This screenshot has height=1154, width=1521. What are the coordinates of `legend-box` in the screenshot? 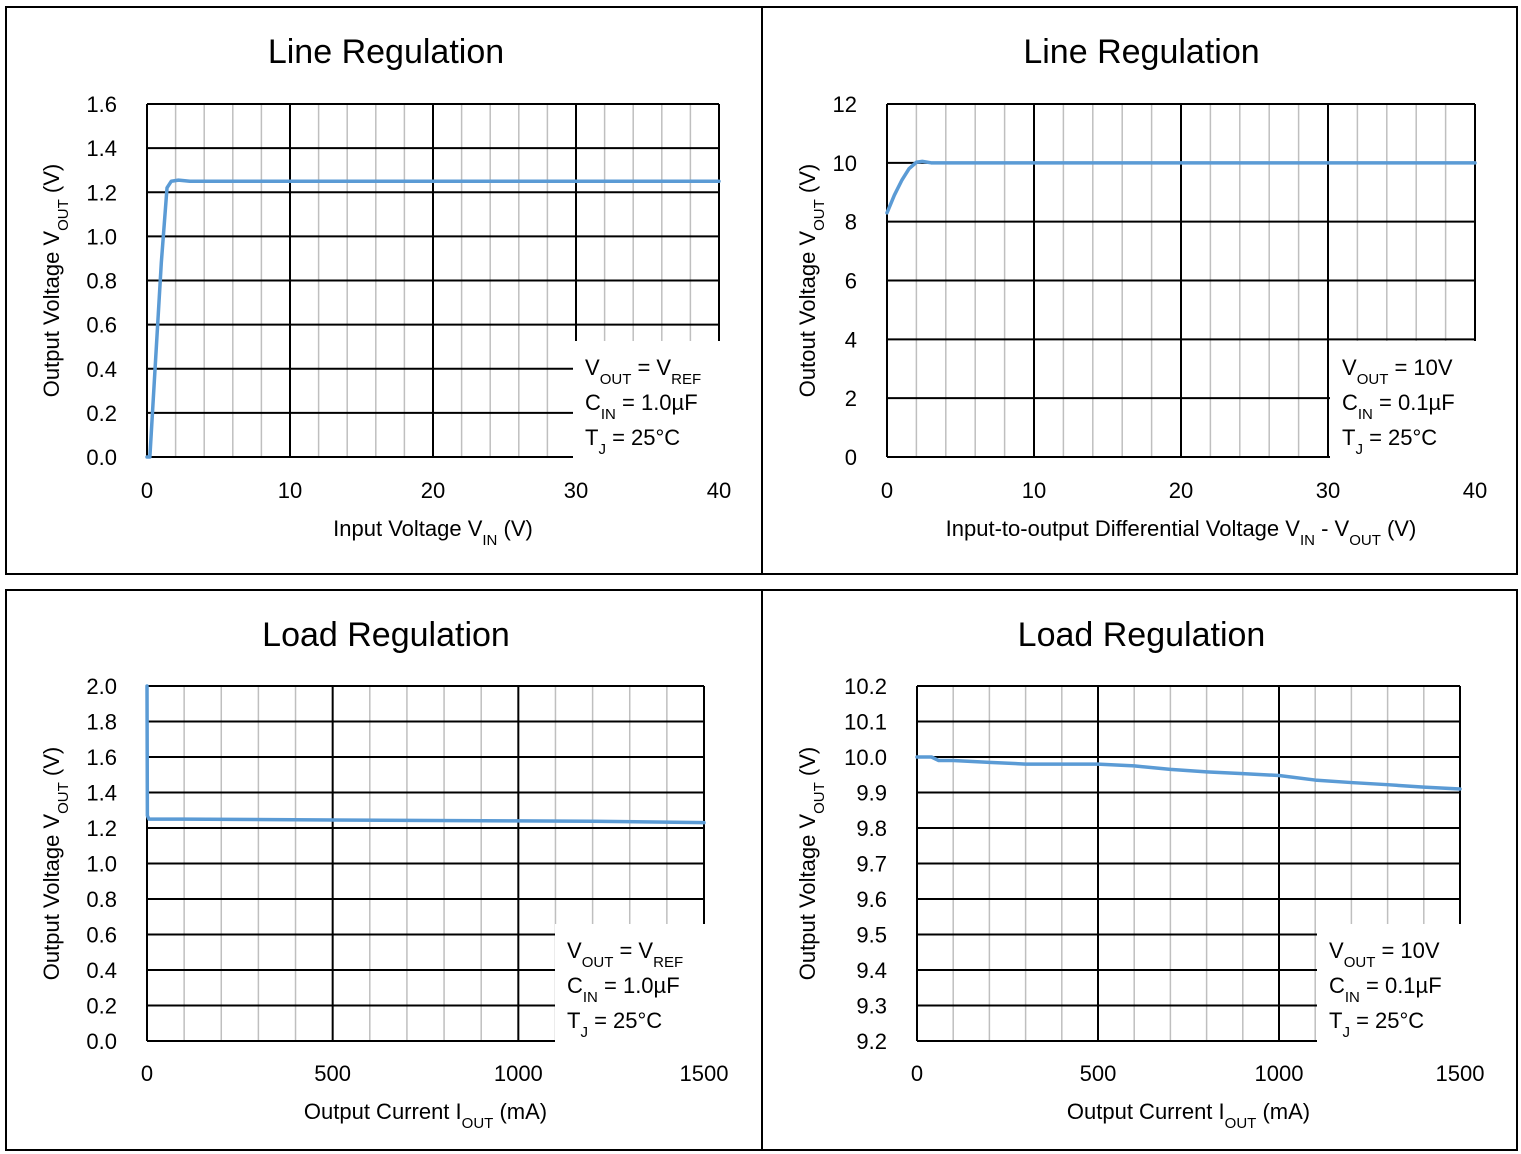 It's located at (1403, 400).